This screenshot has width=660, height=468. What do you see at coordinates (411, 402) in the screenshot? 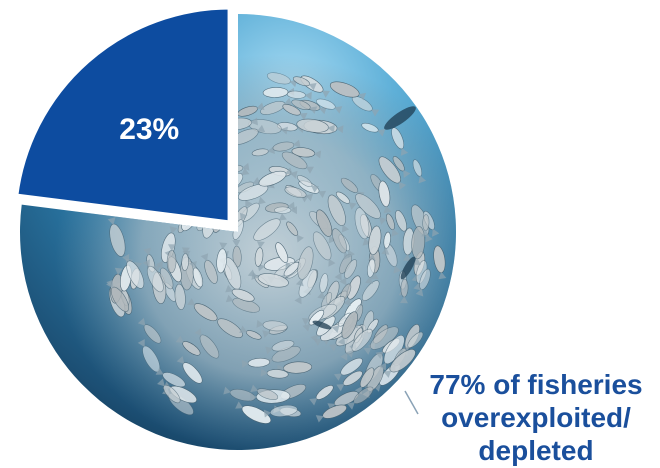
I see `callout-leader-line` at bounding box center [411, 402].